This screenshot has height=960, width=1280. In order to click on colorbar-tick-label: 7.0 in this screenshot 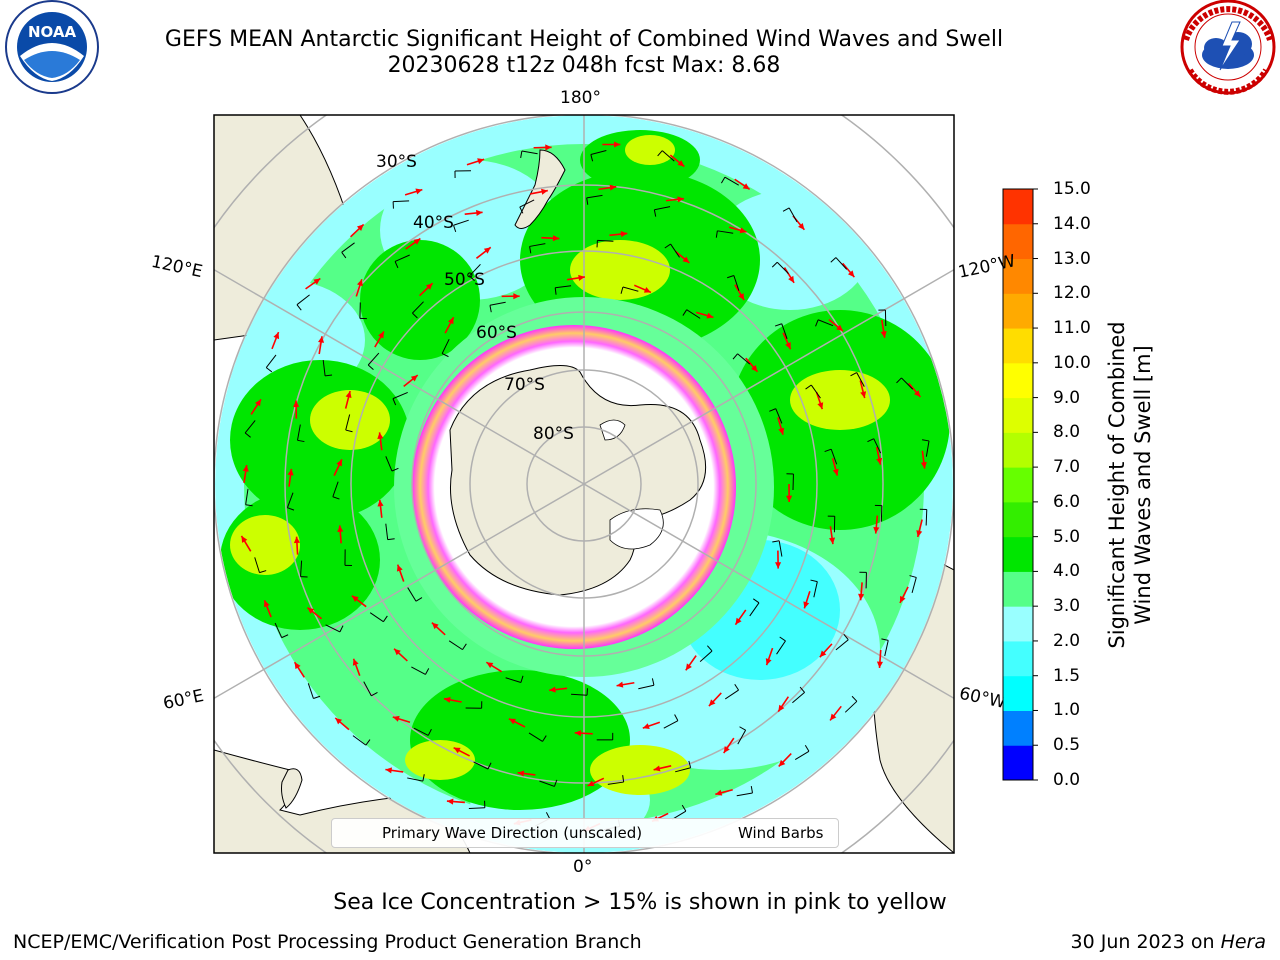, I will do `click(1067, 467)`.